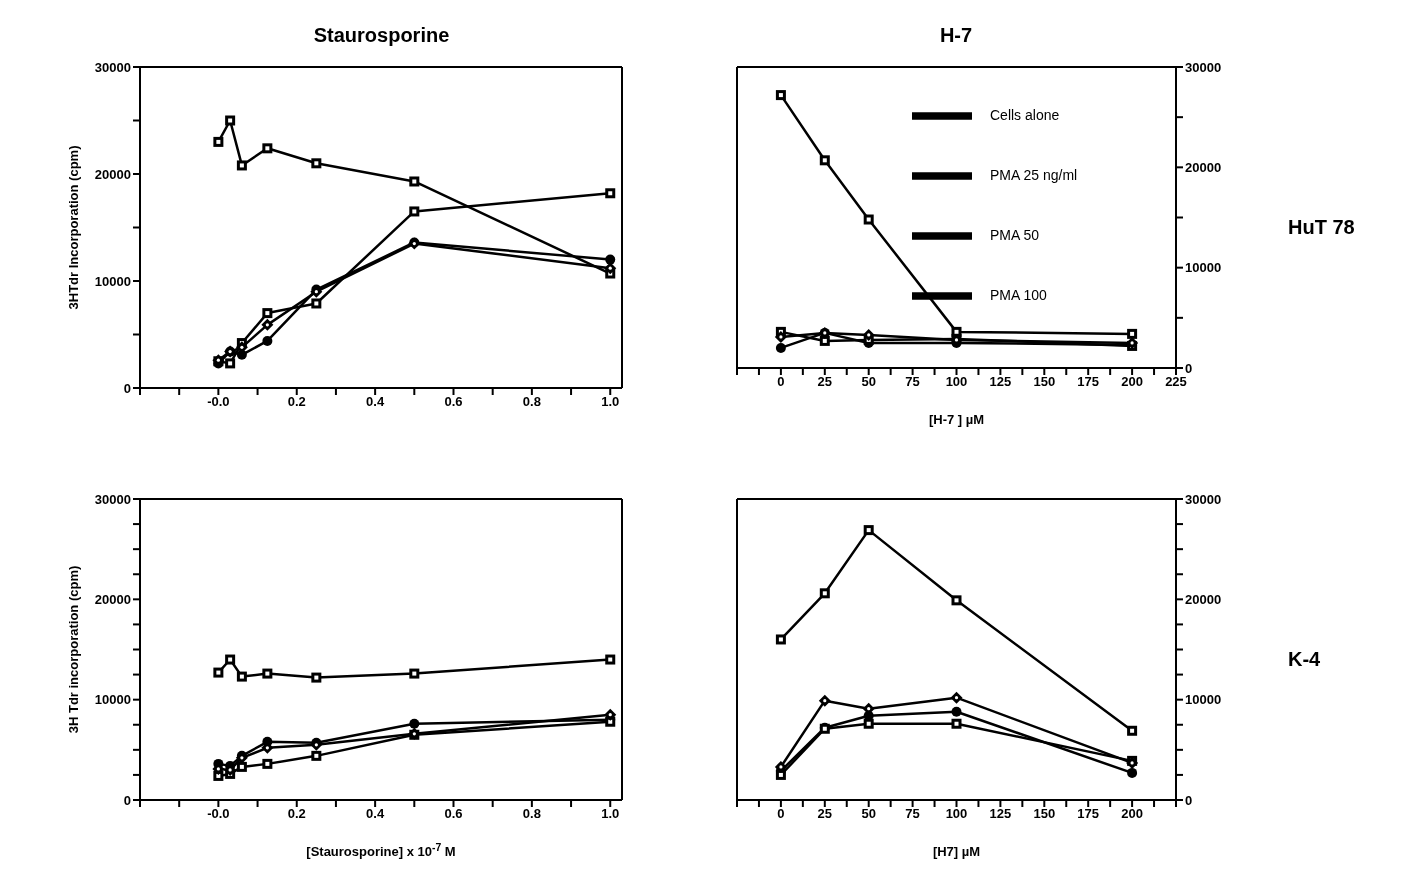 The image size is (1402, 872). Describe the element at coordinates (1018, 294) in the screenshot. I see `legend-label: PMA 100` at that location.